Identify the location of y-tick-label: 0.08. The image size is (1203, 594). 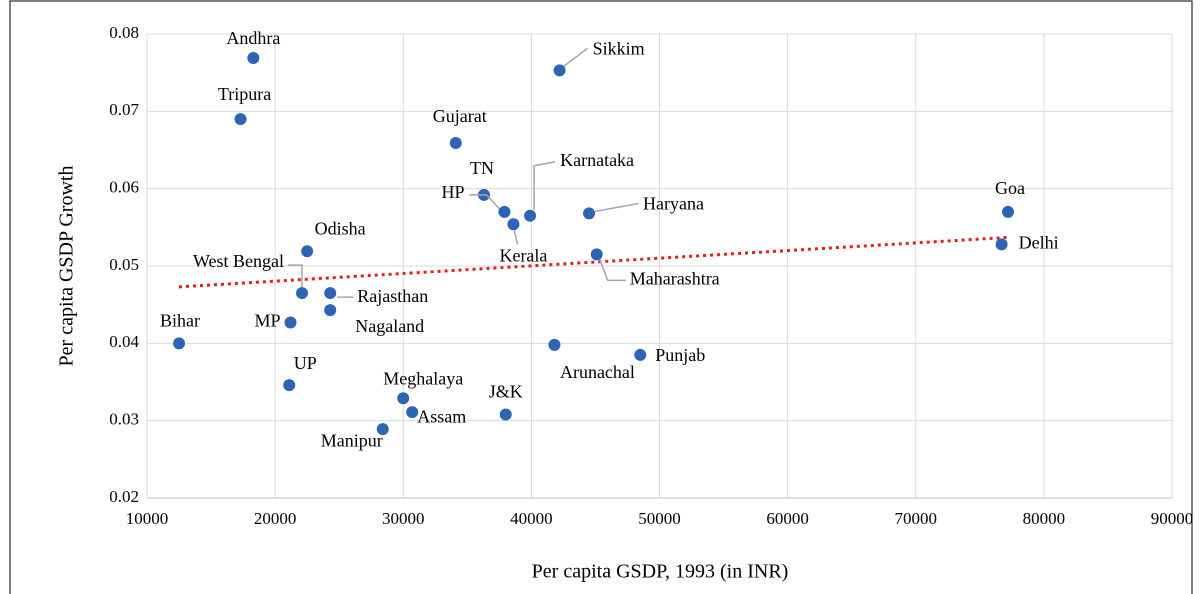
(124, 32).